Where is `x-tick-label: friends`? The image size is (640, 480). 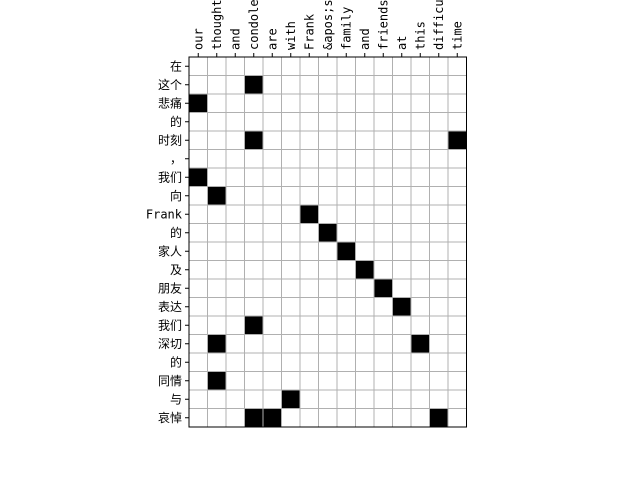
x-tick-label: friends is located at coordinates (383, 25).